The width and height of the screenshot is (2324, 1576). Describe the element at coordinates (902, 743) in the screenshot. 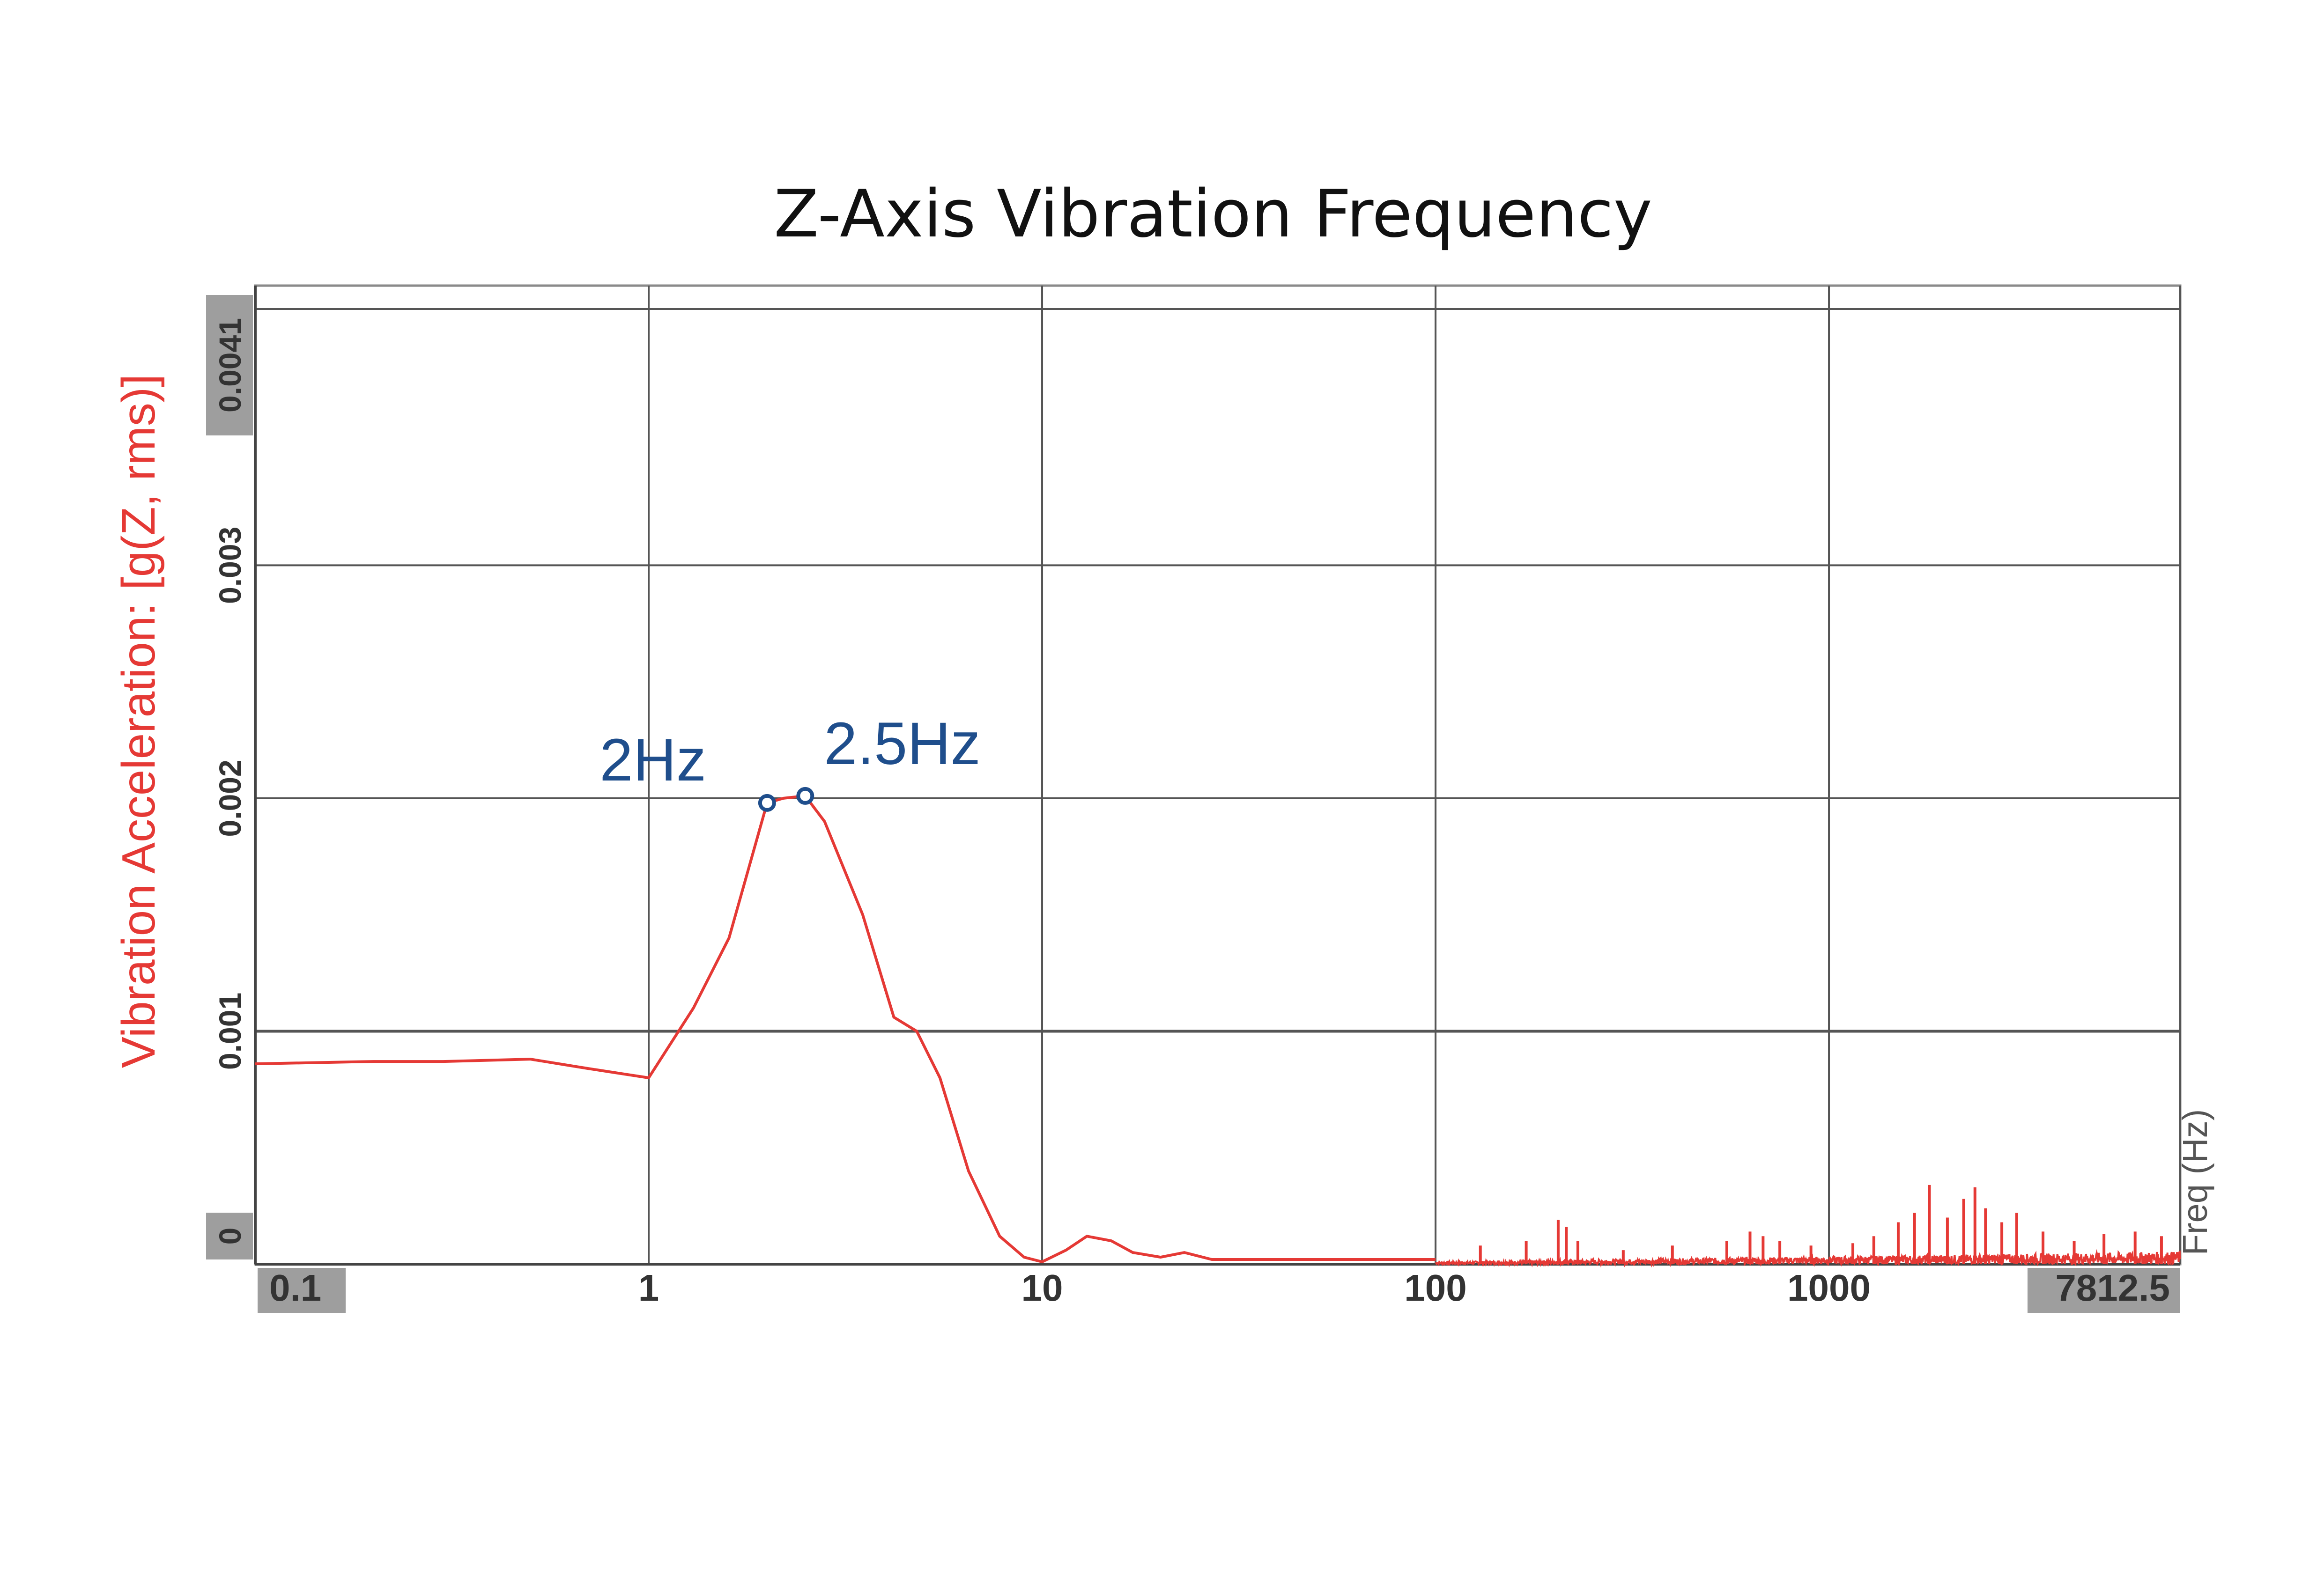

I see `annotation-label: 2.5Hz` at that location.